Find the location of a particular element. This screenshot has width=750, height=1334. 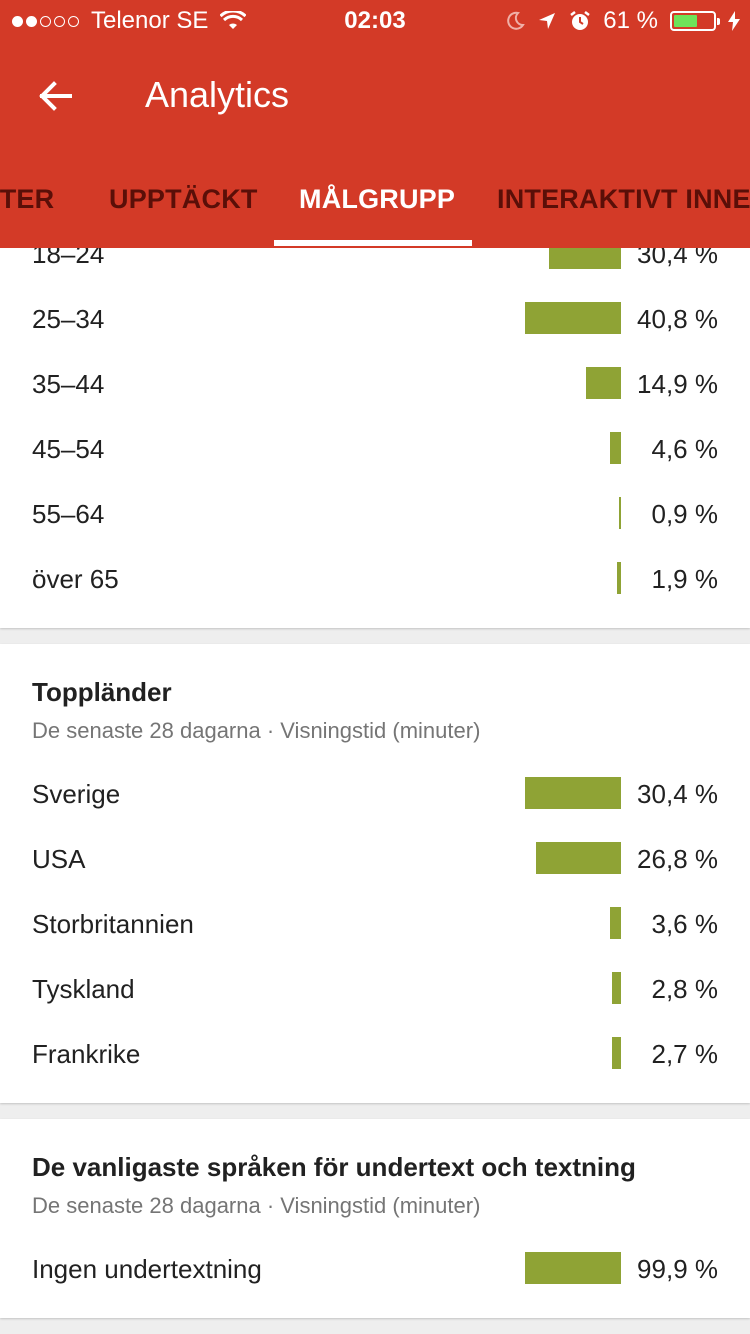

row-value: 30,4 % is located at coordinates (677, 794).